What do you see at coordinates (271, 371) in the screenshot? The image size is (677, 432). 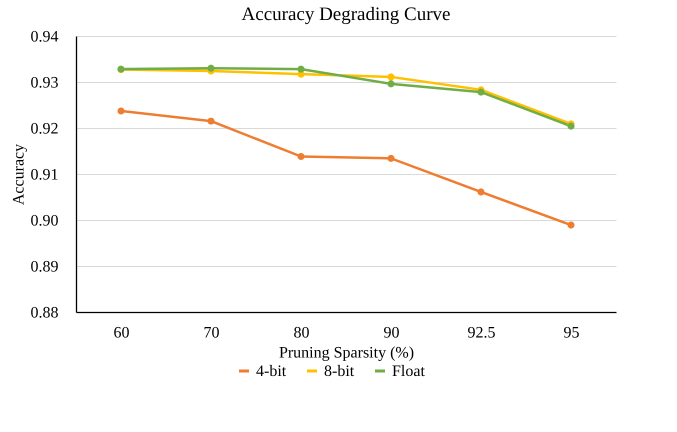 I see `legend-label: 4-bit` at bounding box center [271, 371].